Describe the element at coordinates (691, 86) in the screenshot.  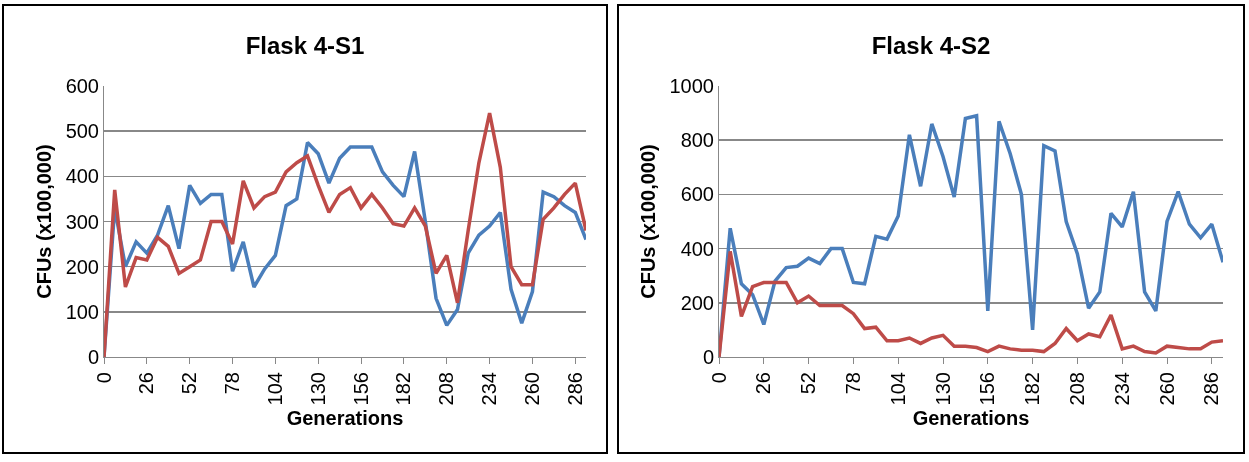
I see `y-tick-label: 1000` at that location.